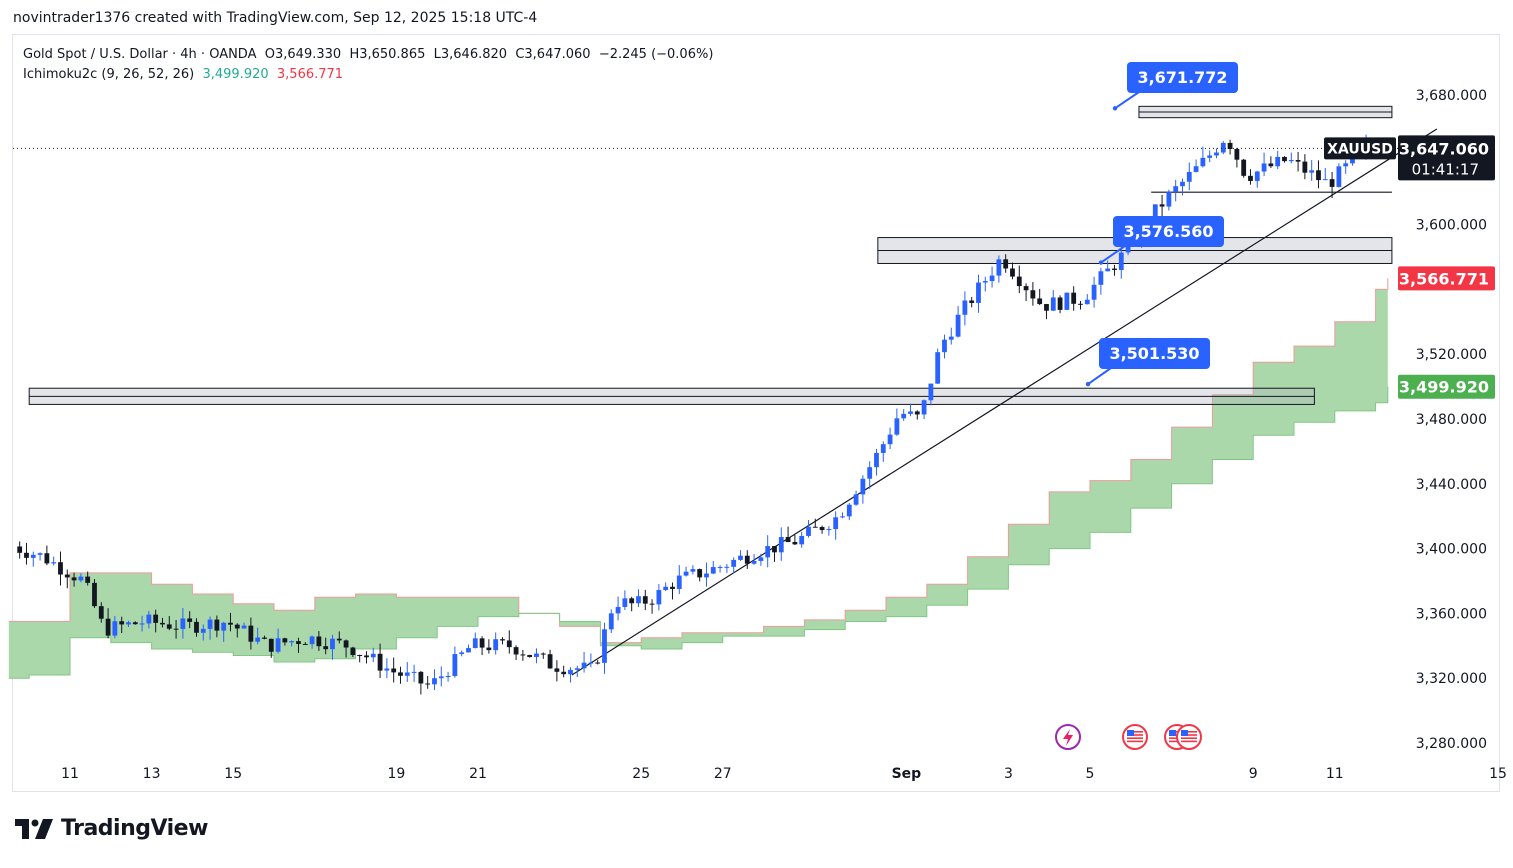 The image size is (1513, 868). Describe the element at coordinates (1451, 550) in the screenshot. I see `y-tick-label: 3,400.000` at that location.